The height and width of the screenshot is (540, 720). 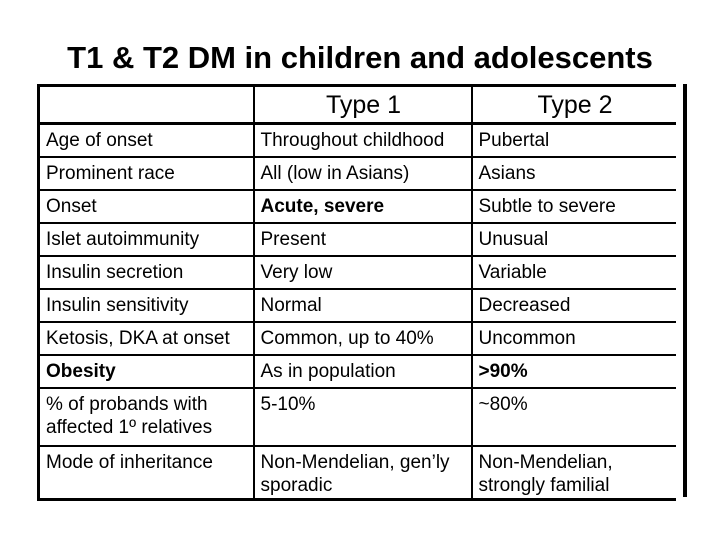 What do you see at coordinates (146, 104) in the screenshot?
I see `header-cell-empty` at bounding box center [146, 104].